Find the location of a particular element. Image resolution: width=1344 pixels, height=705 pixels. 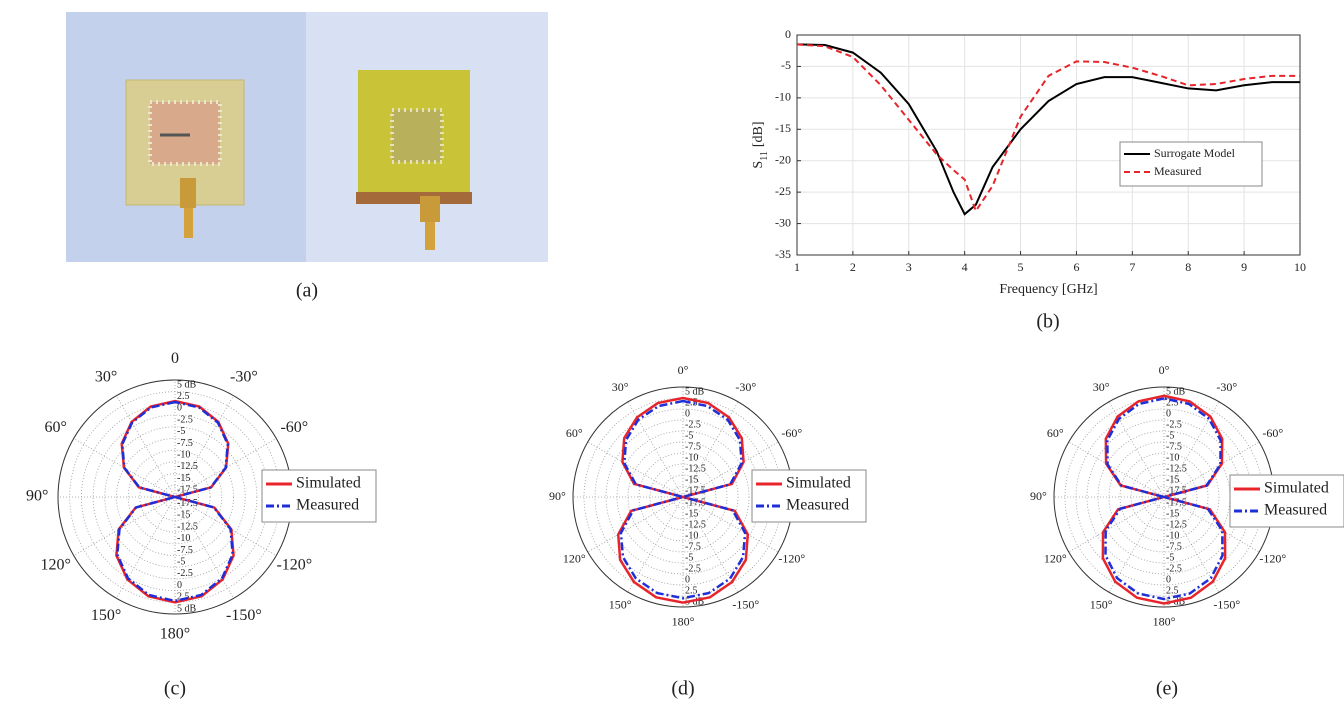

x-tick-label: 8 is located at coordinates (1188, 267).